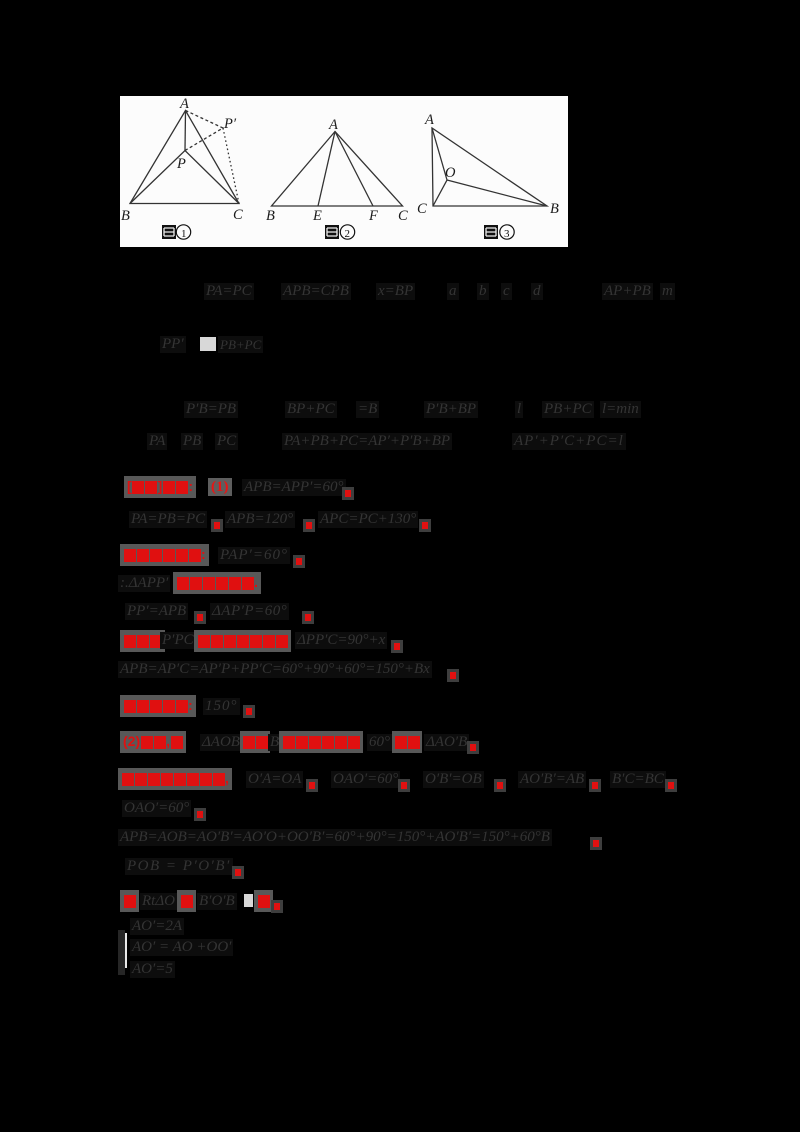  What do you see at coordinates (348, 234) in the screenshot?
I see `svg-text: 2` at bounding box center [348, 234].